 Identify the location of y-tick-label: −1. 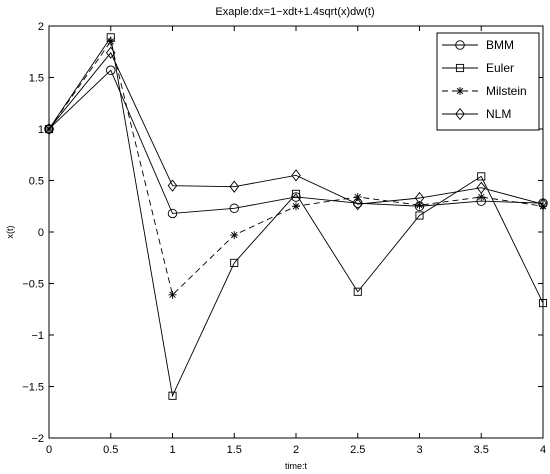
(37, 336).